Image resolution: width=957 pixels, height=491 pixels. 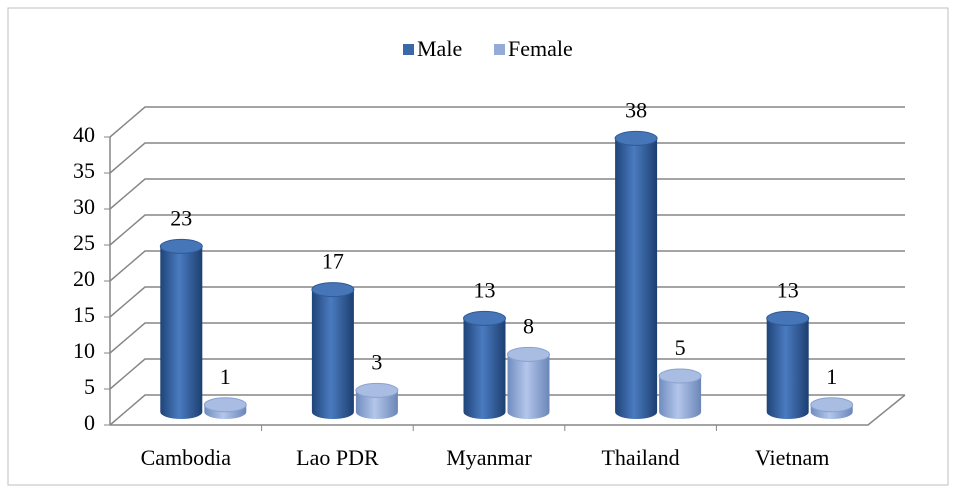 I want to click on data-label: 38, so click(x=636, y=109).